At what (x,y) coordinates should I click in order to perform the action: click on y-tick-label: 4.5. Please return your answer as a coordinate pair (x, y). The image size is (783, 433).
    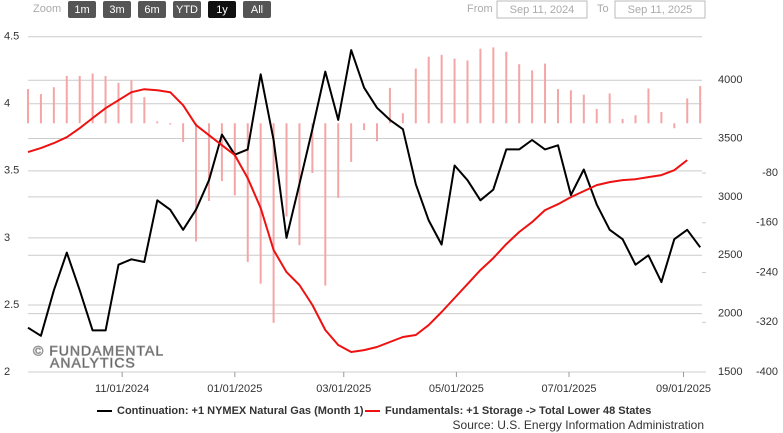
    Looking at the image, I should click on (11, 37).